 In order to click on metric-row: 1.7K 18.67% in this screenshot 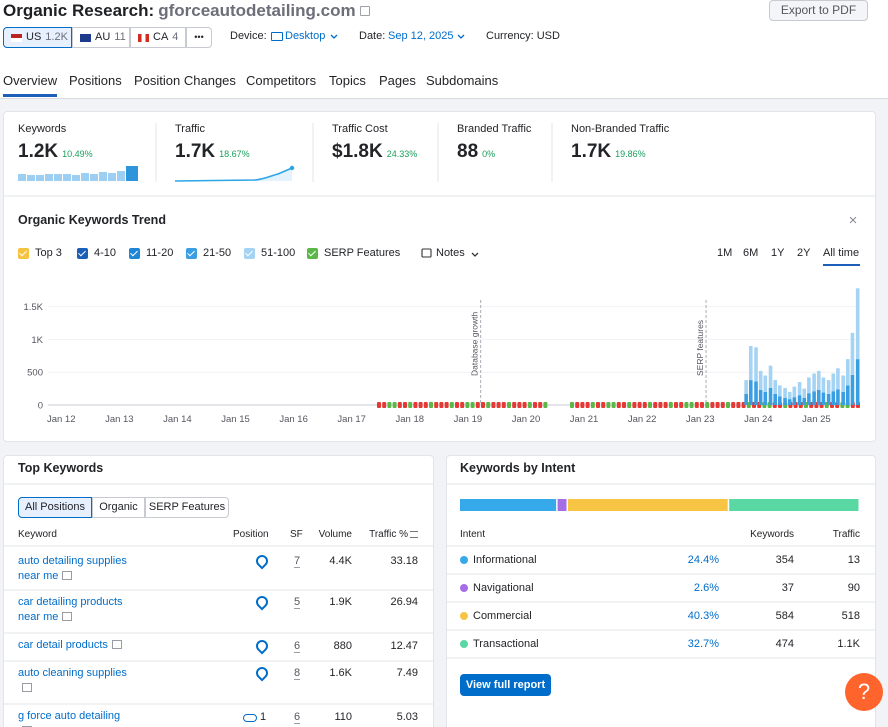, I will do `click(212, 152)`.